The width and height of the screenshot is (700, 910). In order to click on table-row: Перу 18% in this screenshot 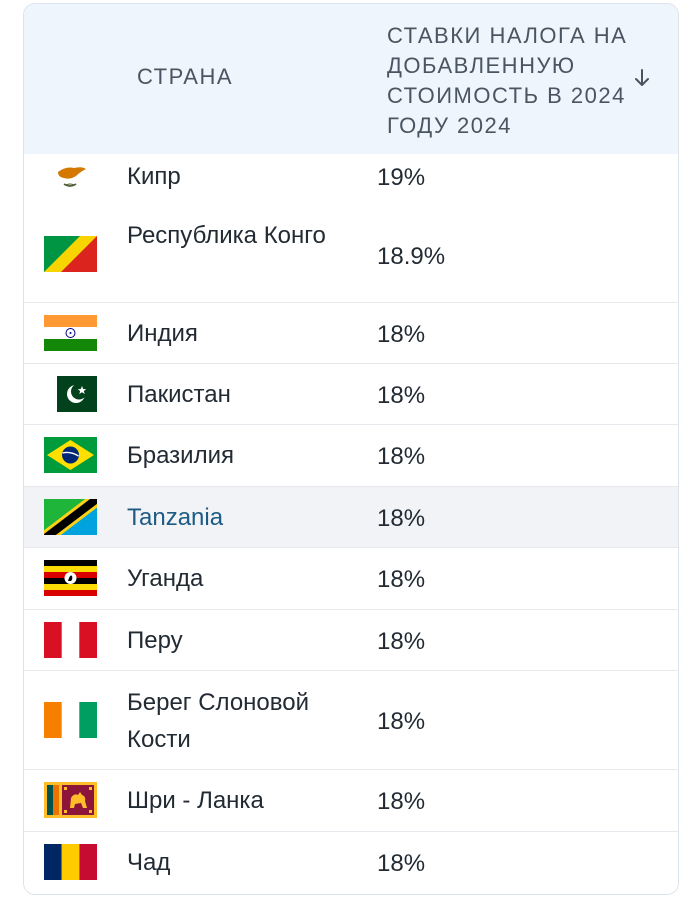, I will do `click(351, 640)`.